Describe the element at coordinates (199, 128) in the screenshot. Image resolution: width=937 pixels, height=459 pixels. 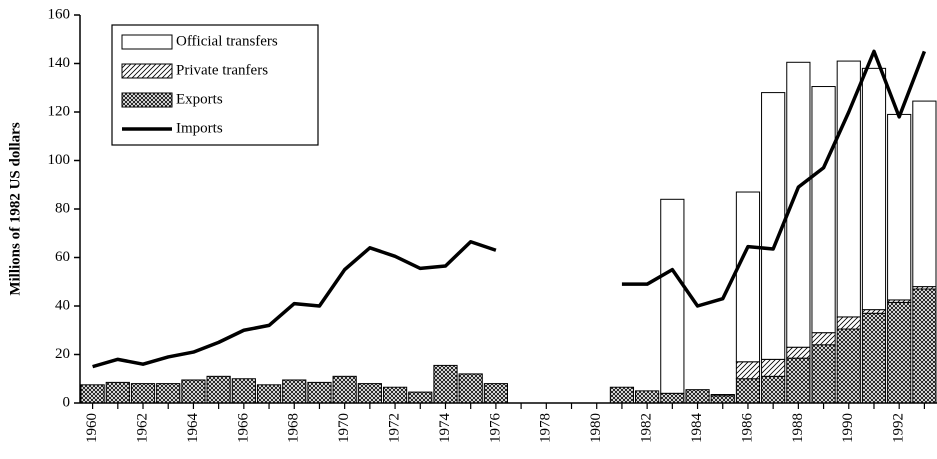
I see `legend-label: Imports` at that location.